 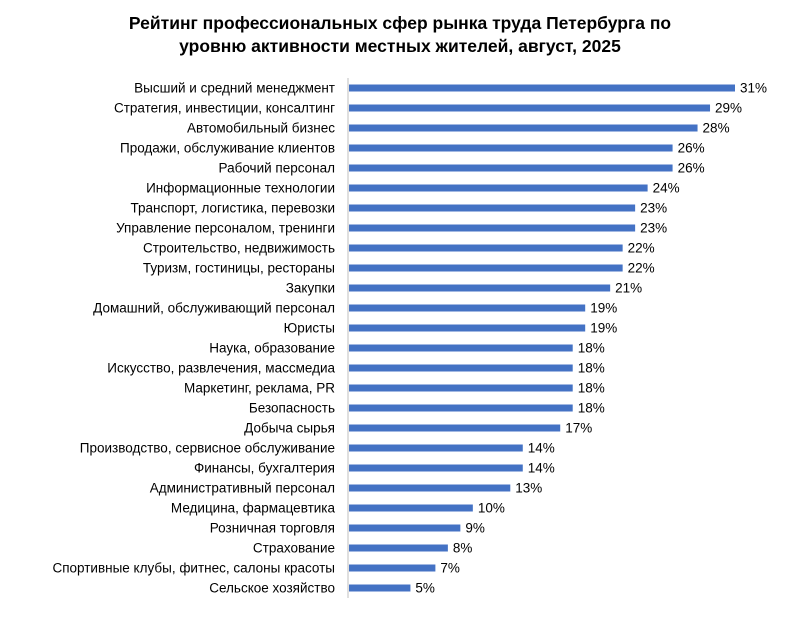 I want to click on category-label: Страхование, so click(x=294, y=548).